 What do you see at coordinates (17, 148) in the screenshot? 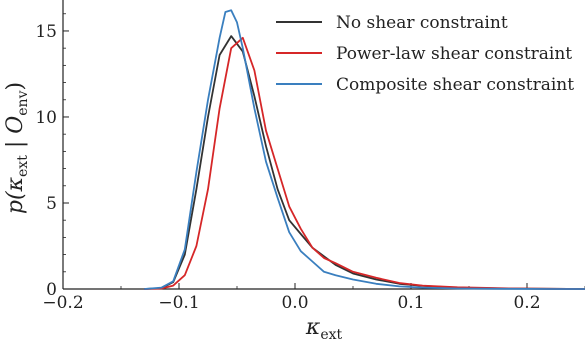
I see `y-axis-label: p(κext | Oenv)` at bounding box center [17, 148].